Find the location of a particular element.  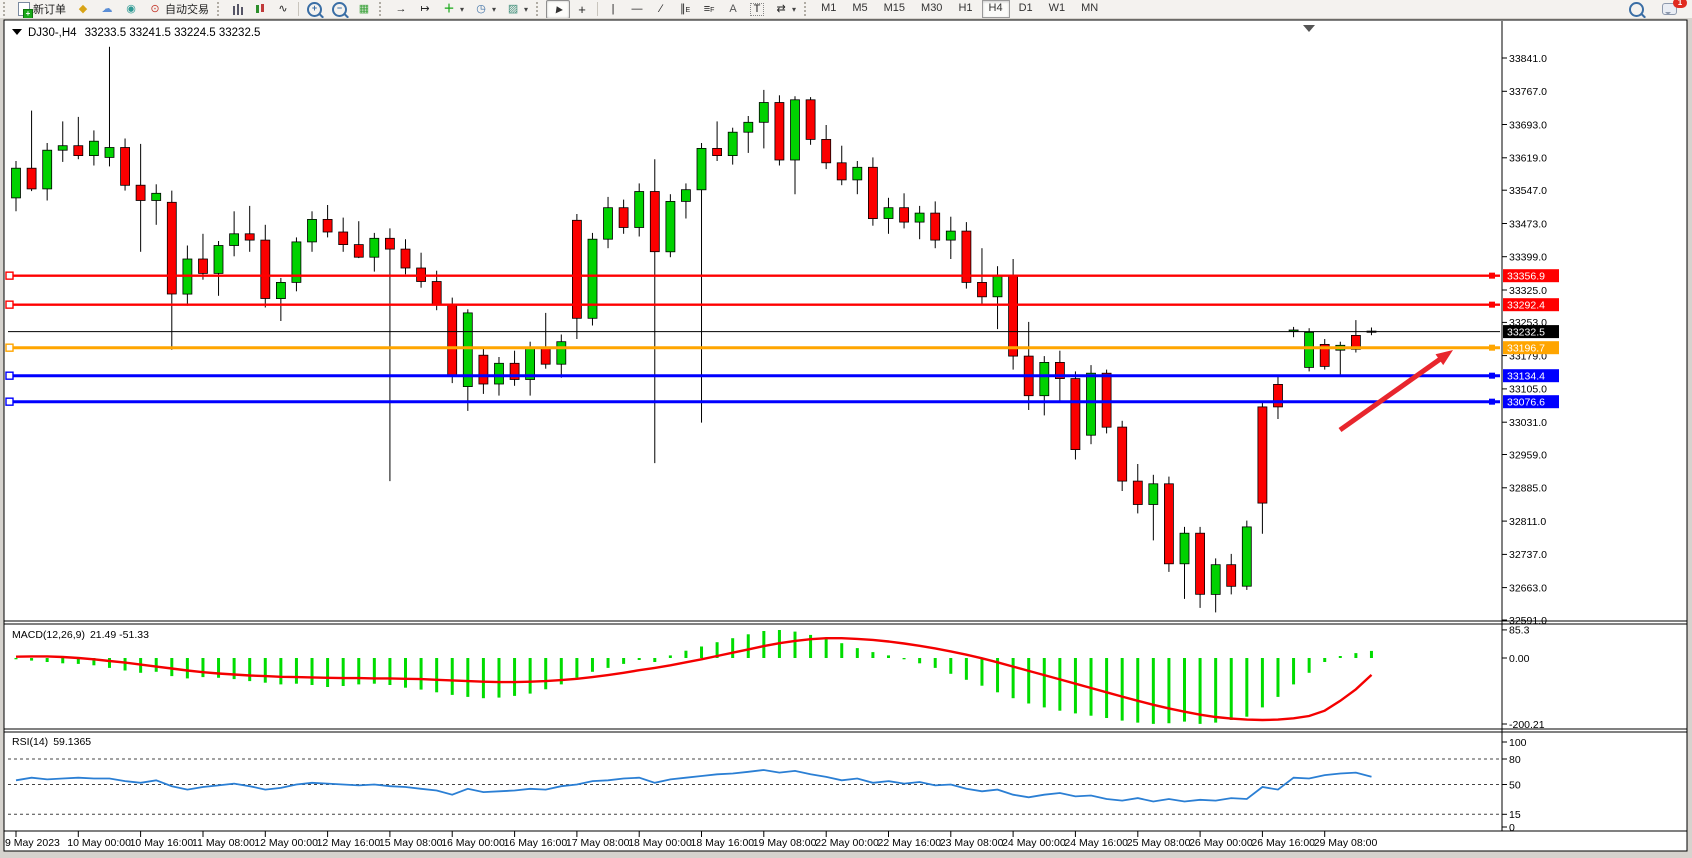

timeframe-d1: D1 is located at coordinates (1025, 8).